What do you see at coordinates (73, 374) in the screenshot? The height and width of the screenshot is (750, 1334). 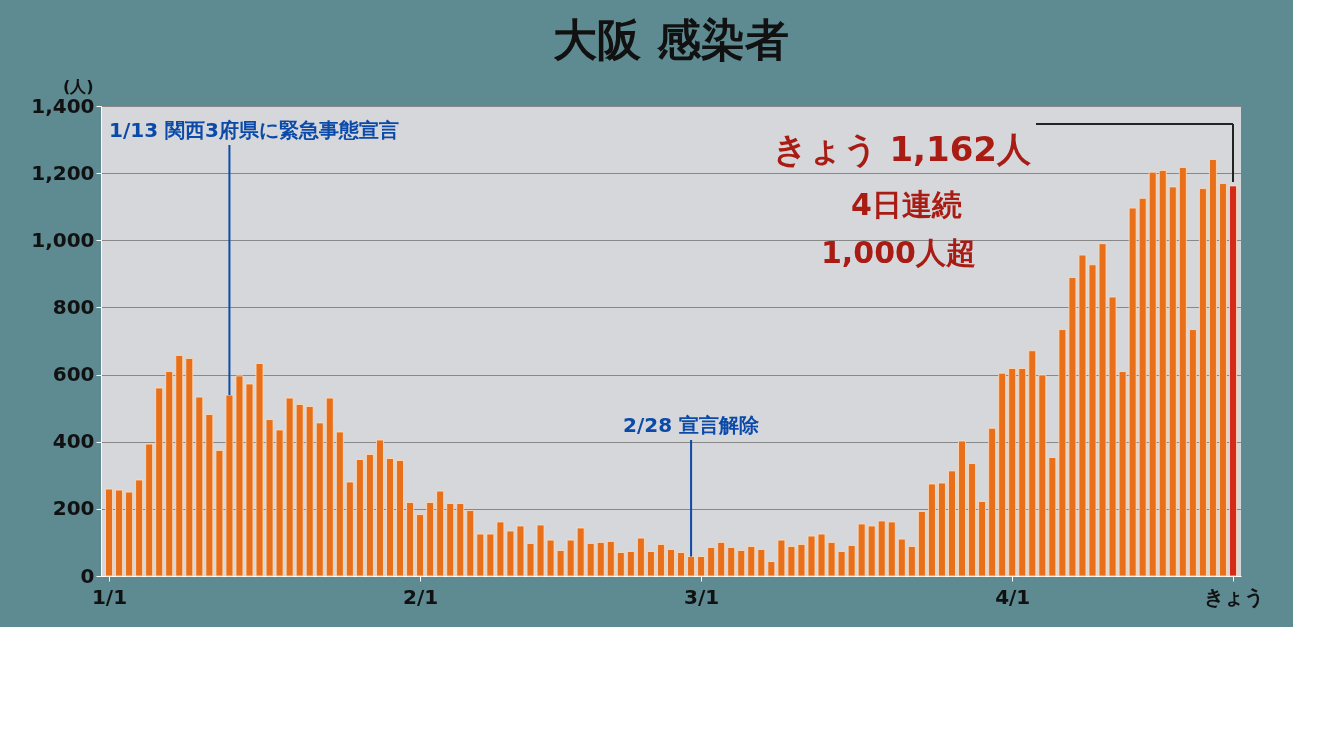 I see `y-tick-label: 600` at bounding box center [73, 374].